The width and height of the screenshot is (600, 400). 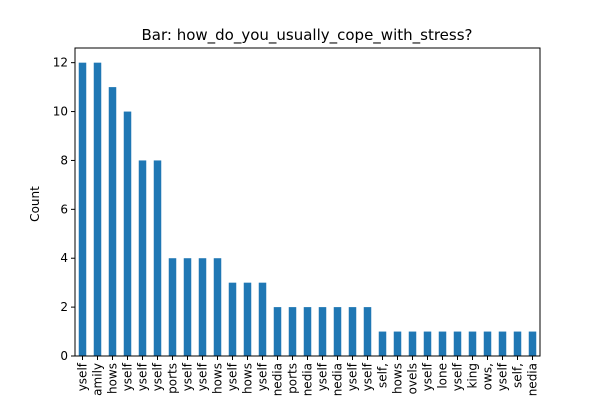 I want to click on x-tick-label: ows,, so click(x=488, y=376).